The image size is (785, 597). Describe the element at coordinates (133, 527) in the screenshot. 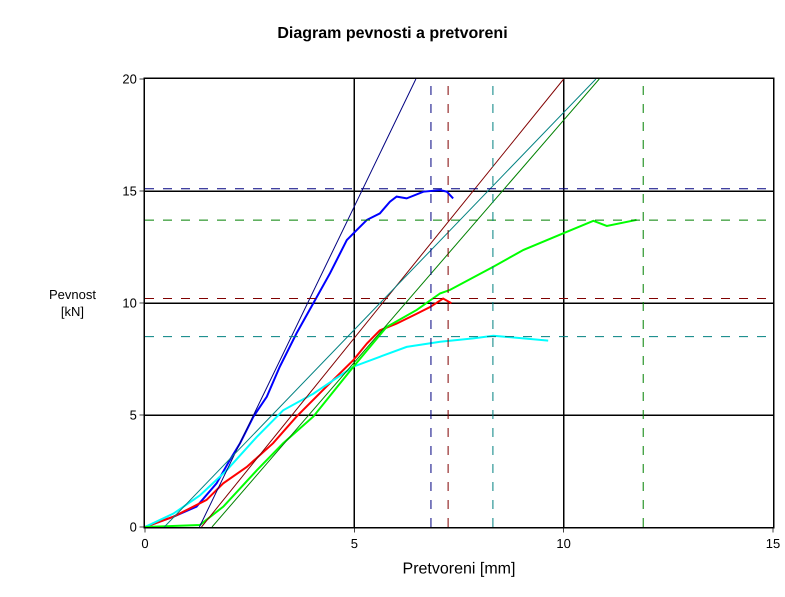

I see `y-tick-label: 0` at that location.